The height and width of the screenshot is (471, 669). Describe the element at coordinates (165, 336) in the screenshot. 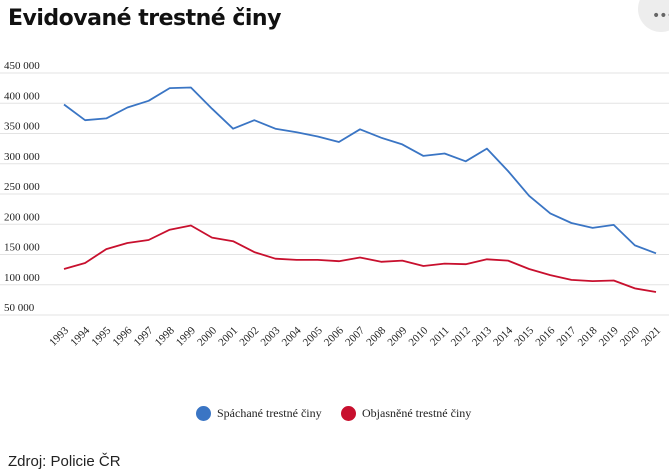

I see `x-tick-label: 1998` at that location.